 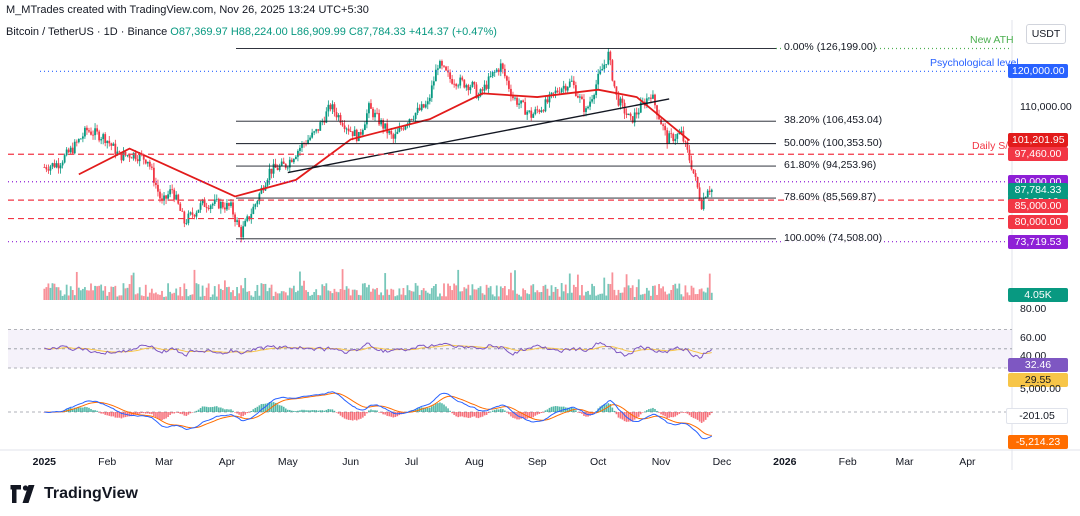 I want to click on moving-average-line, so click(x=384, y=143).